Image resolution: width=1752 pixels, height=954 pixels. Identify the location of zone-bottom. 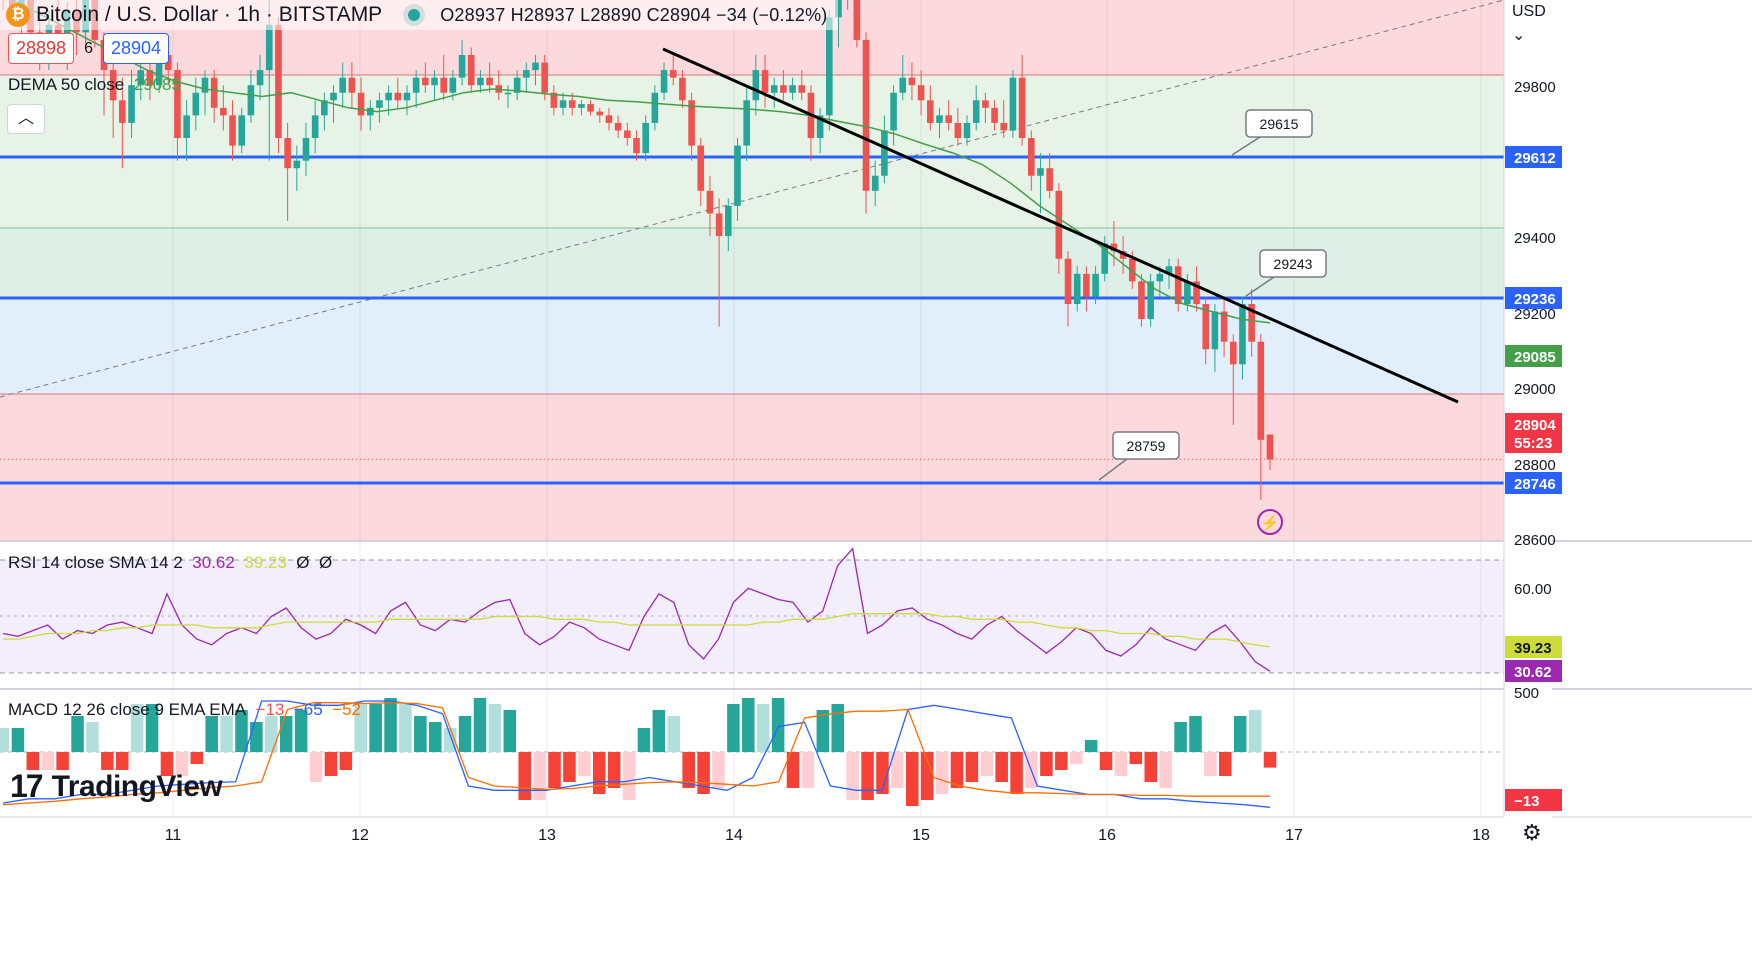
(752, 467).